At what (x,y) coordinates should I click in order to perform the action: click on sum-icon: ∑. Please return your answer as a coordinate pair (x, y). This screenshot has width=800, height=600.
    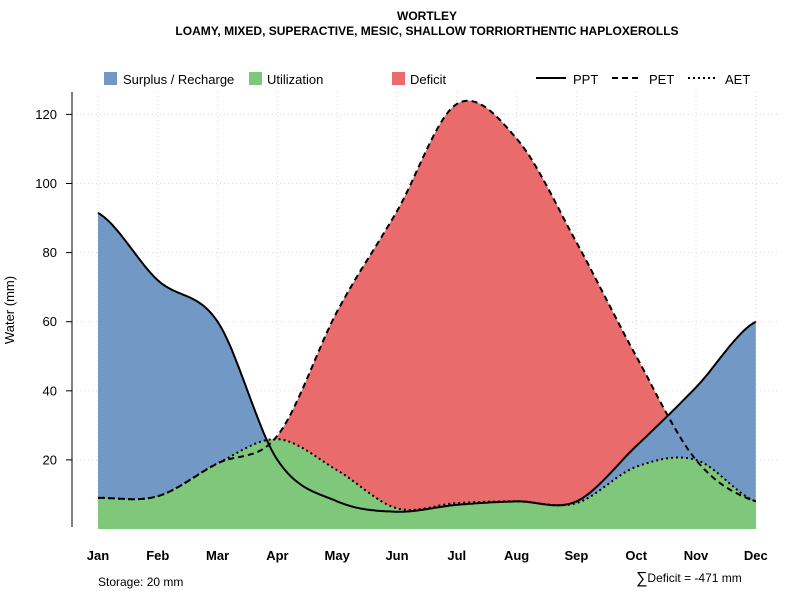
    Looking at the image, I should click on (642, 578).